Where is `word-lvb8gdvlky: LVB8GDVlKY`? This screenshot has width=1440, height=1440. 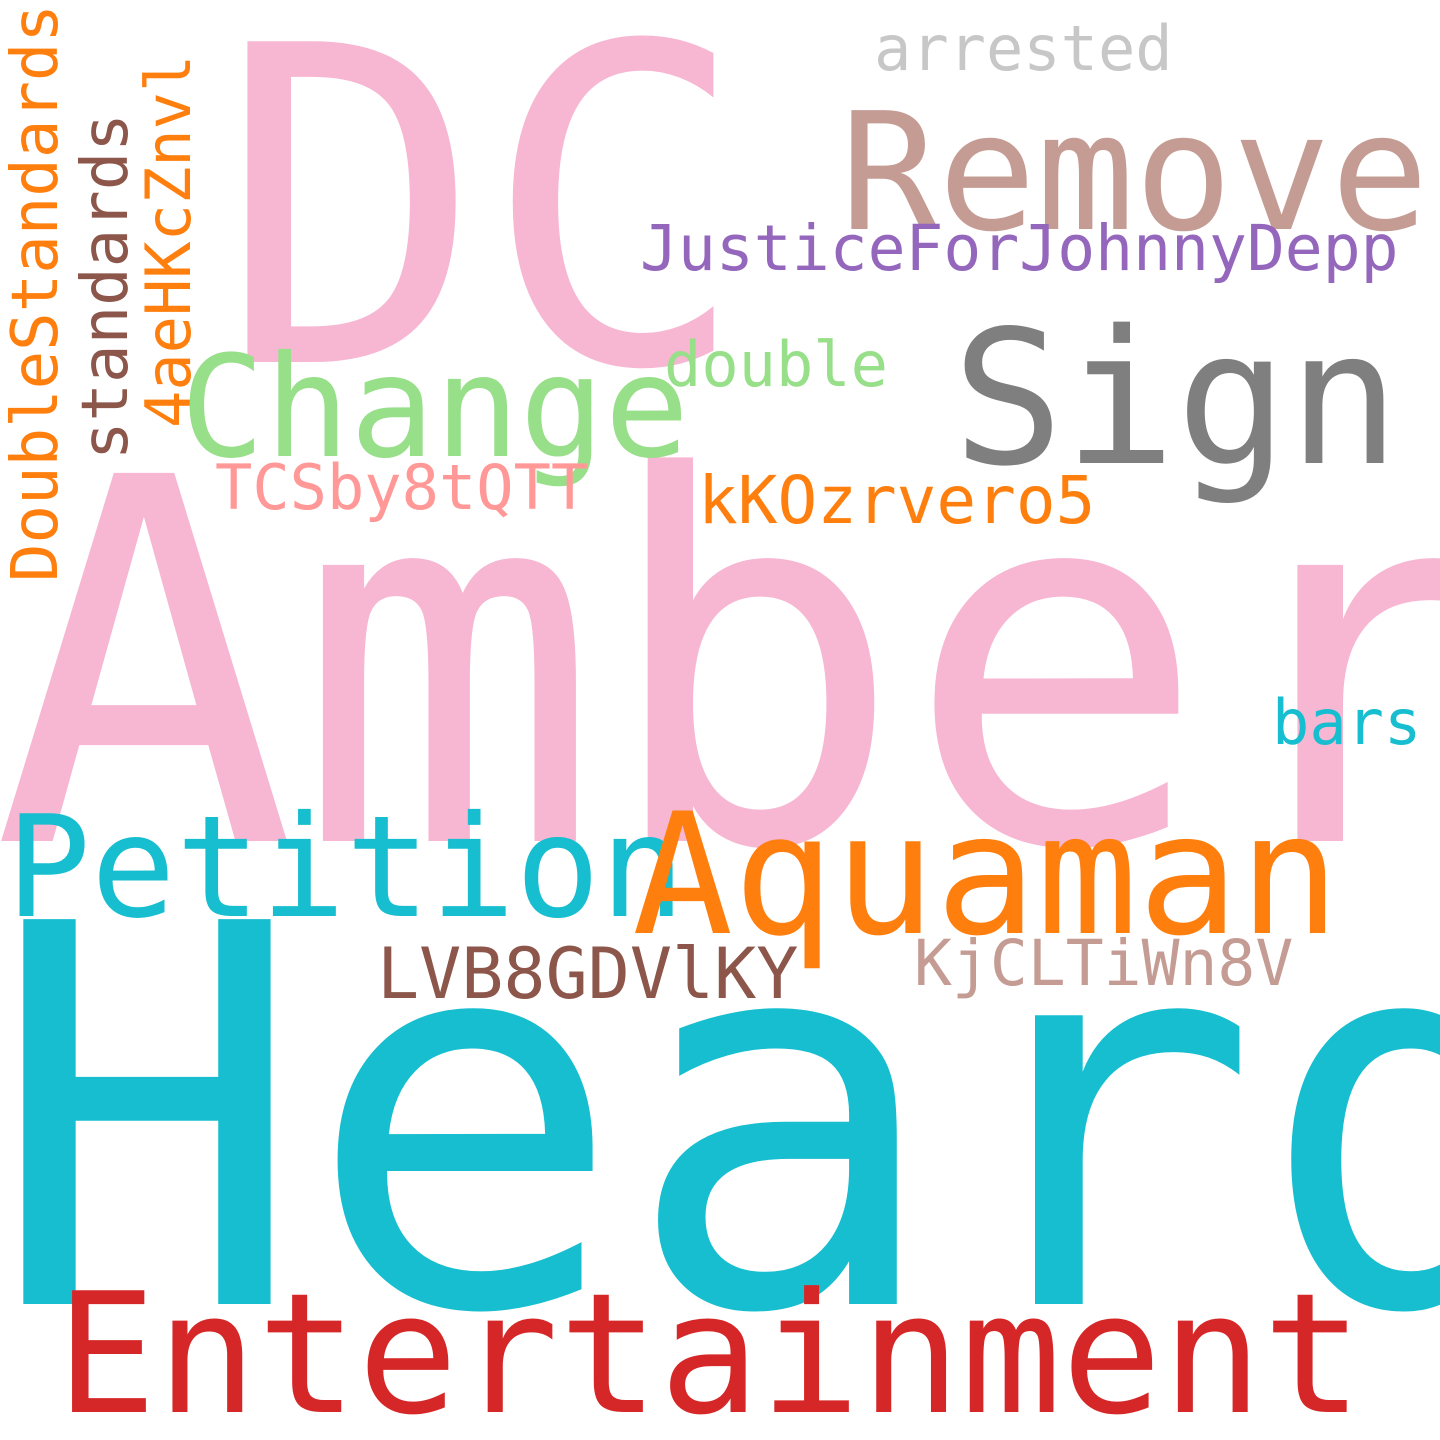
word-lvb8gdvlky: LVB8GDVlKY is located at coordinates (588, 974).